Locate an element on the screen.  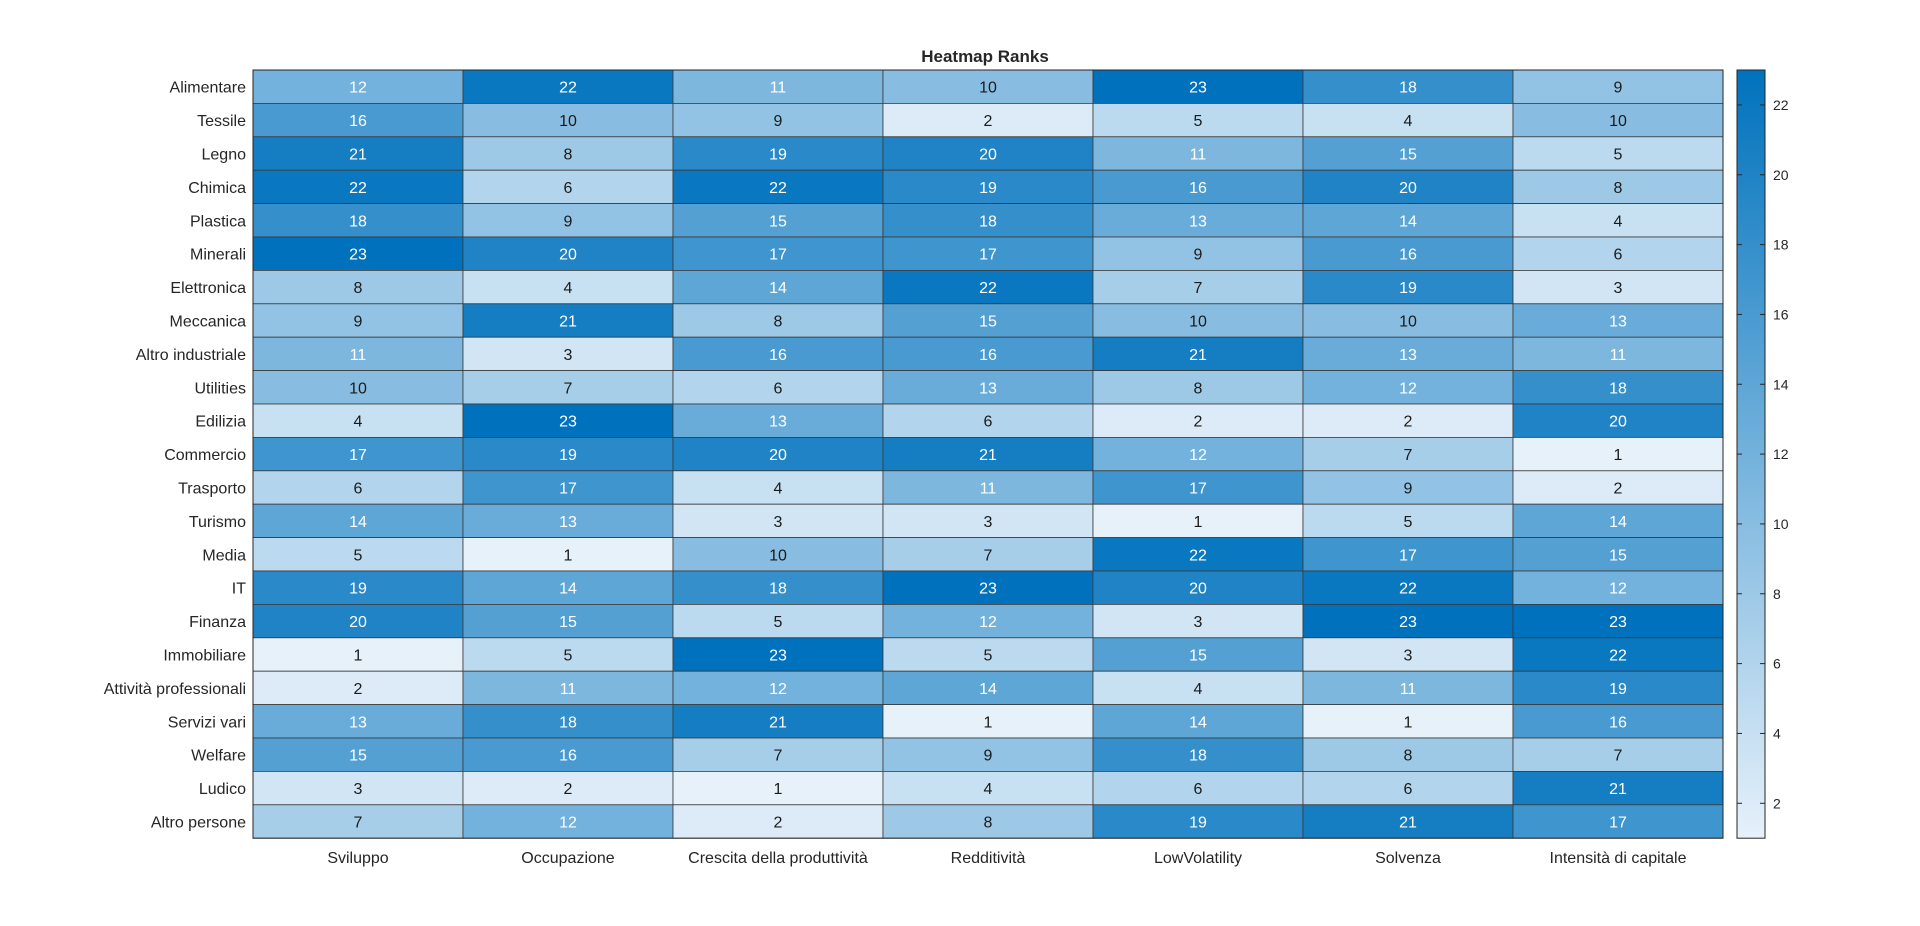
cell-value-label: 13 is located at coordinates (568, 522).